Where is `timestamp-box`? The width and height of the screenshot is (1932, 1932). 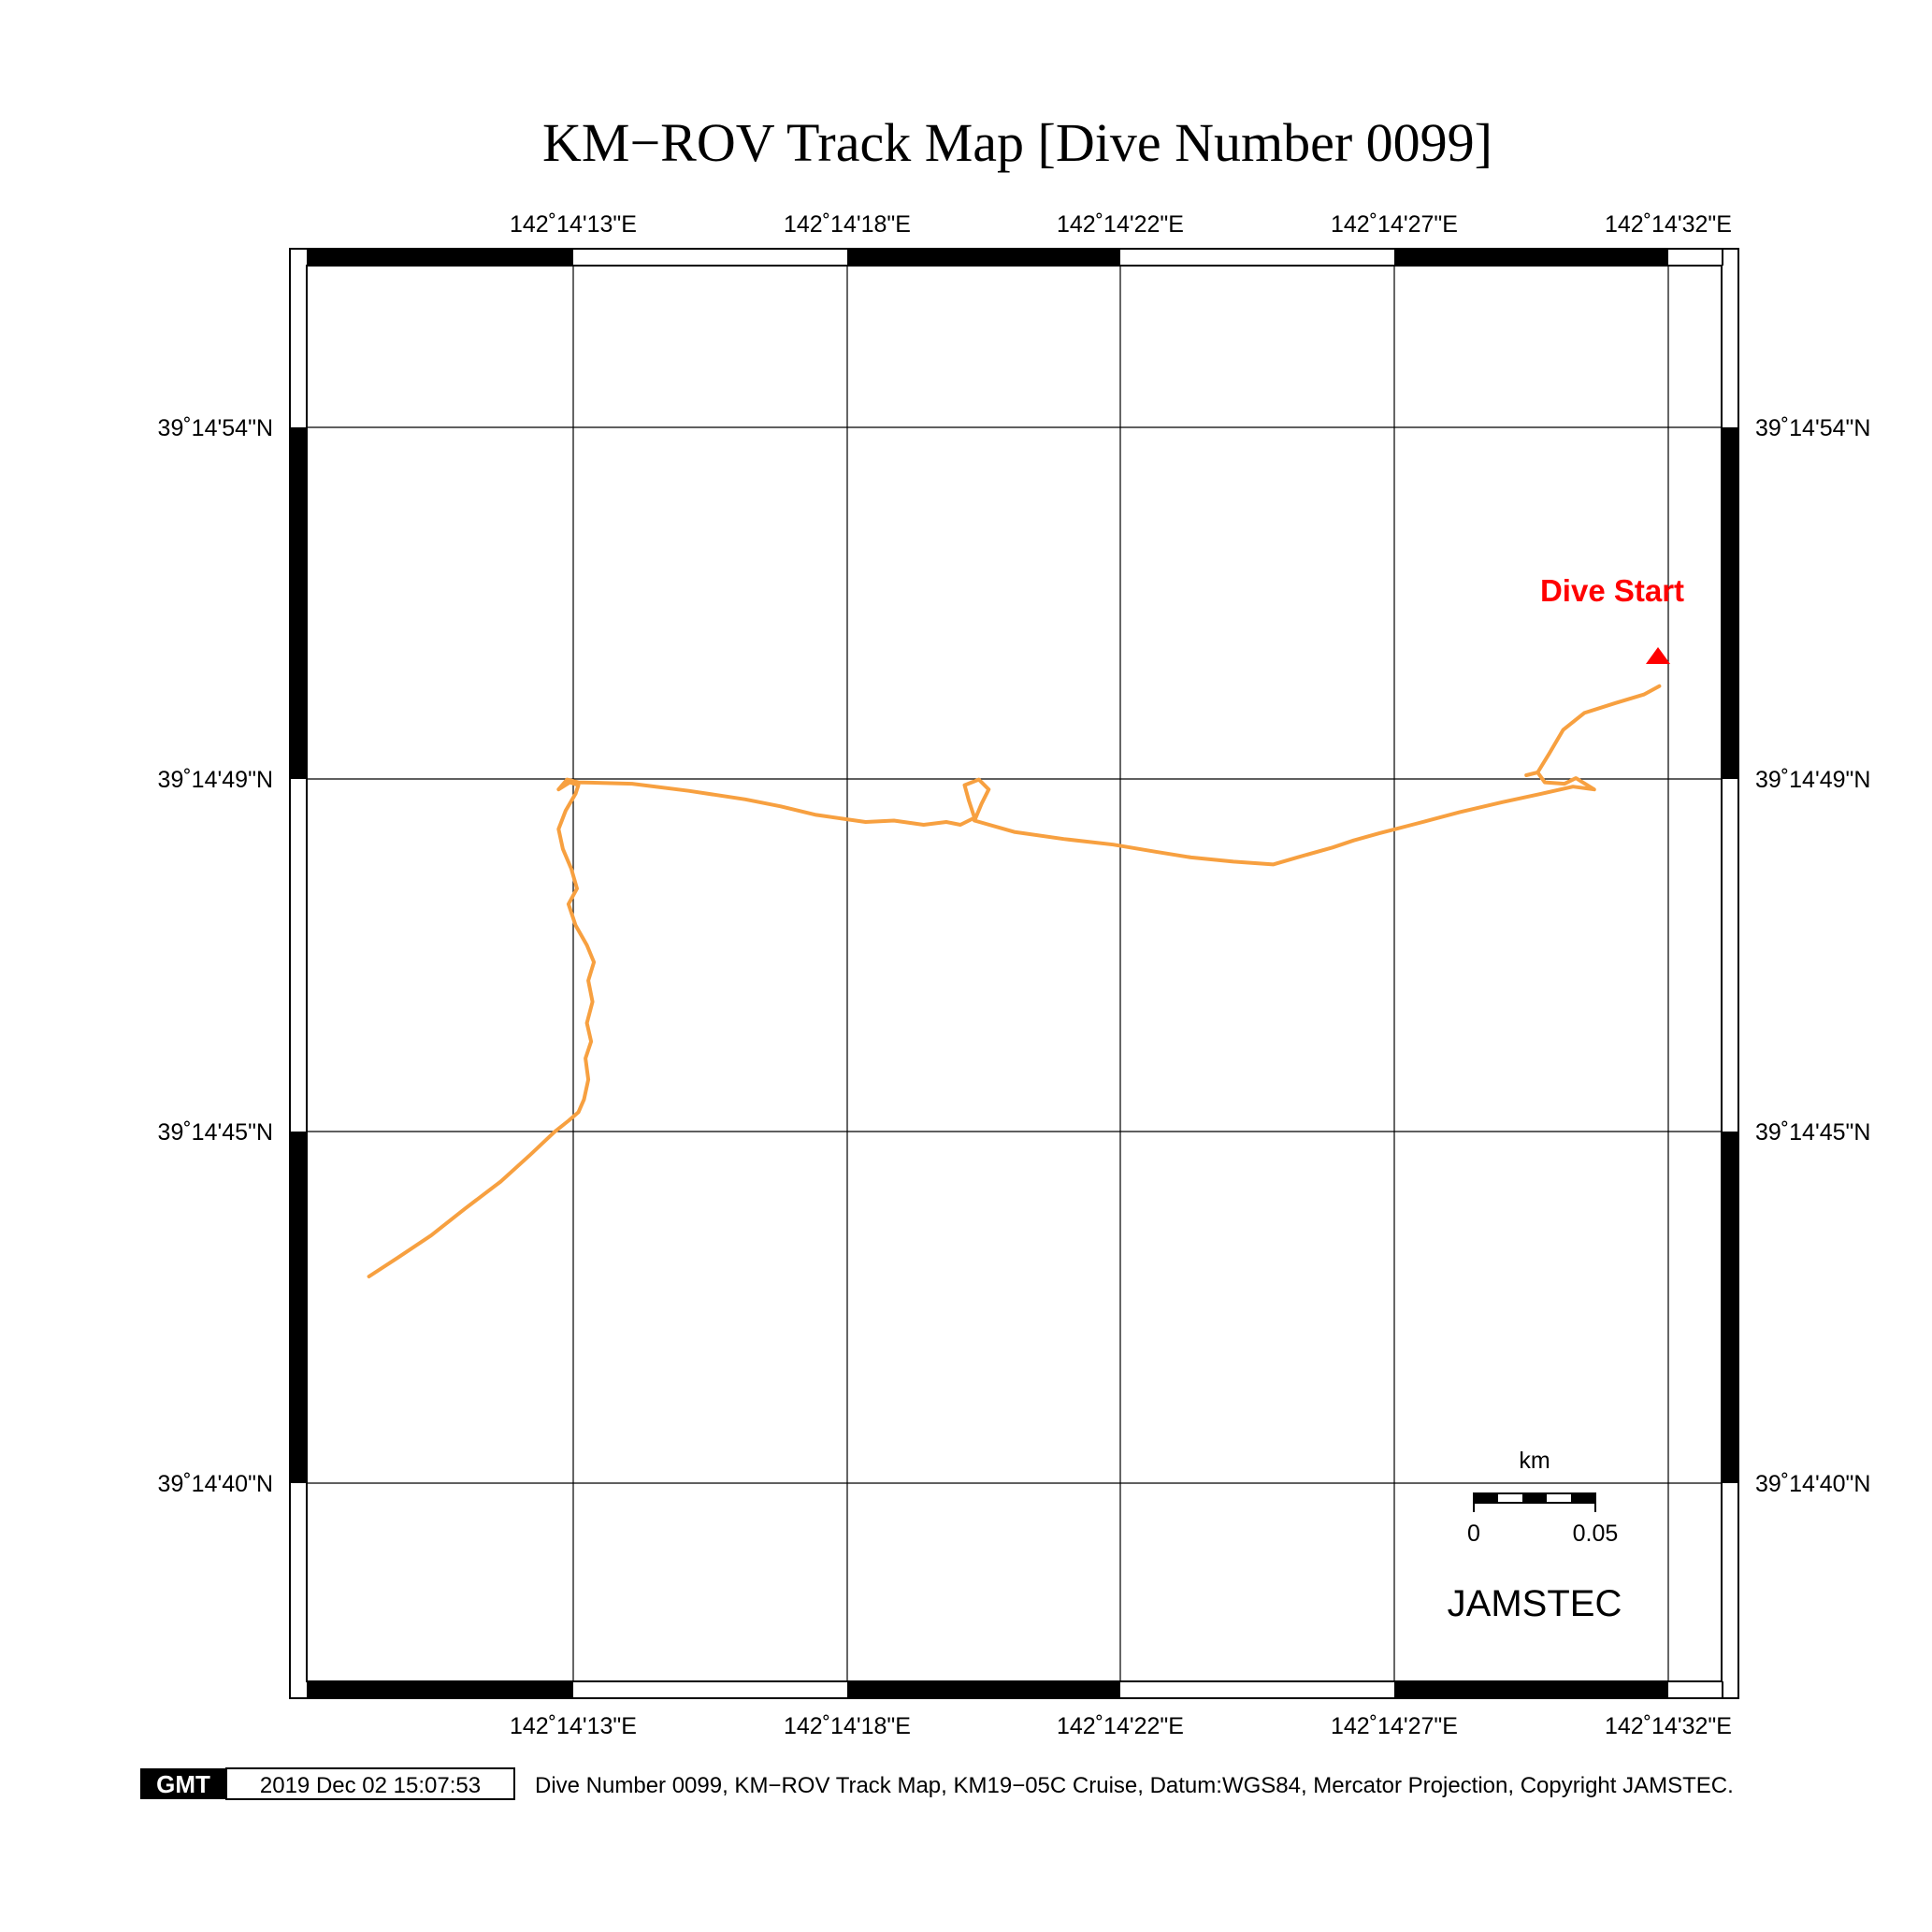
timestamp-box is located at coordinates (370, 1783).